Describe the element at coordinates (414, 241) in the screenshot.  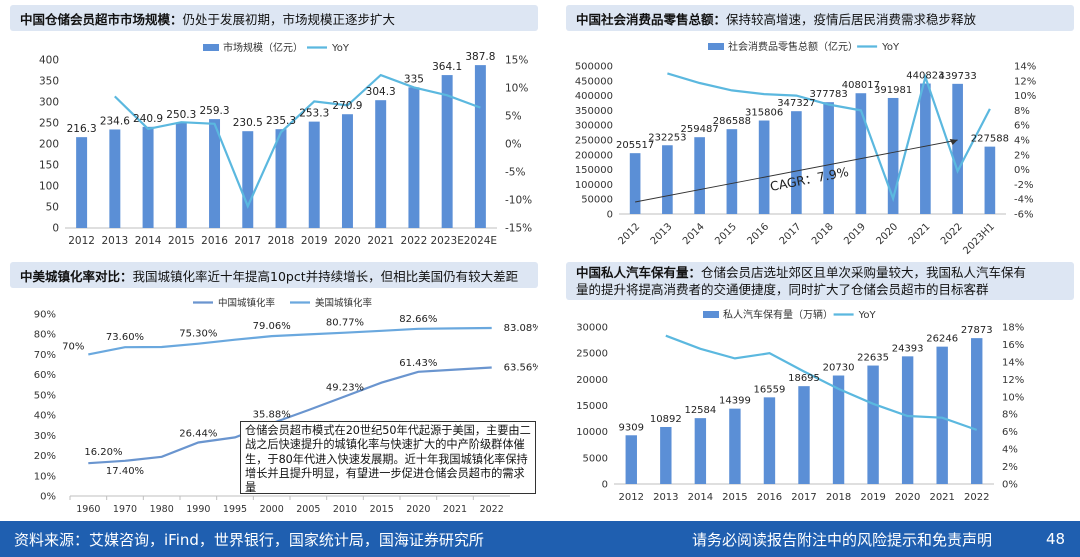
I see `chart1-xtick: 2022` at that location.